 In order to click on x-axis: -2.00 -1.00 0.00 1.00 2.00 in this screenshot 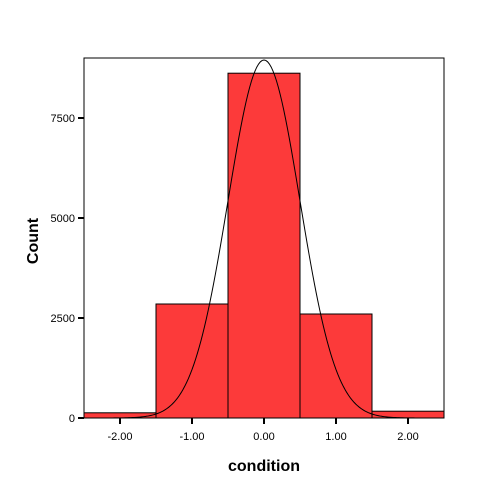, I will do `click(263, 430)`.